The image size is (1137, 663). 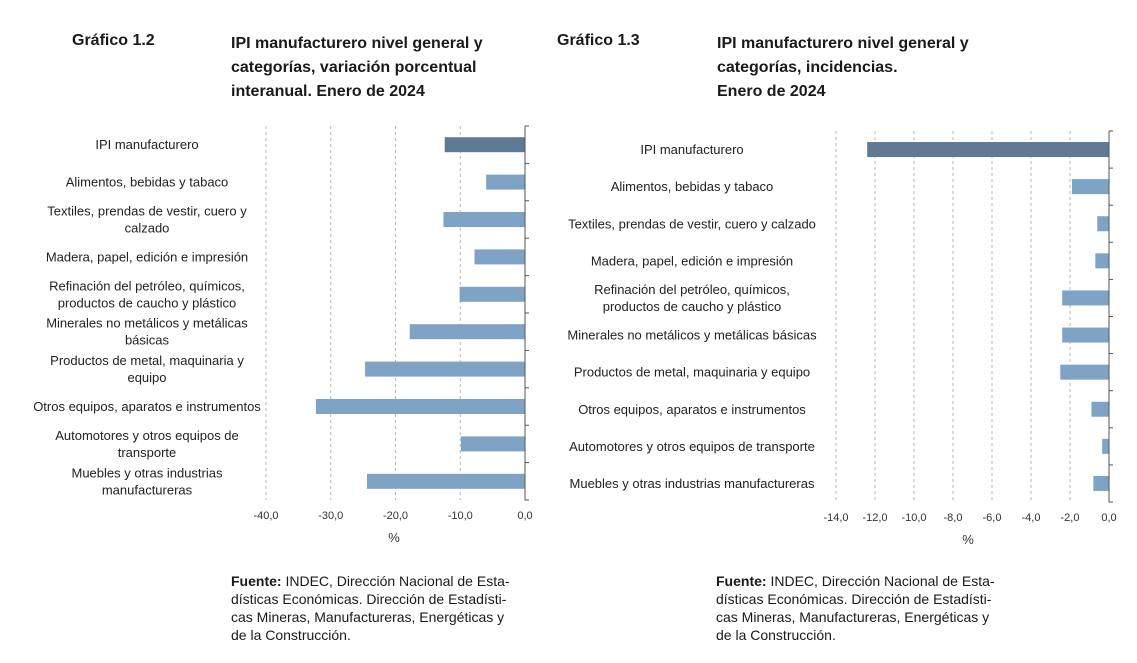 I want to click on x-tick-label: -2,0, so click(x=1070, y=518).